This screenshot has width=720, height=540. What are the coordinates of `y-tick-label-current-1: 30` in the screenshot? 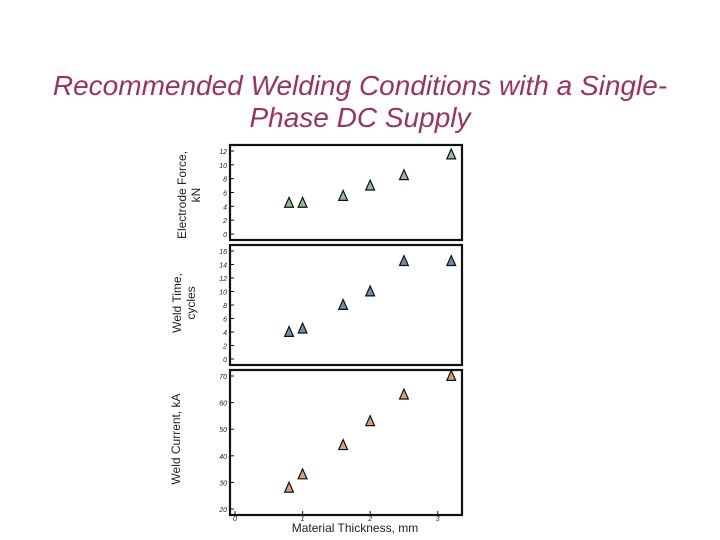 It's located at (223, 483).